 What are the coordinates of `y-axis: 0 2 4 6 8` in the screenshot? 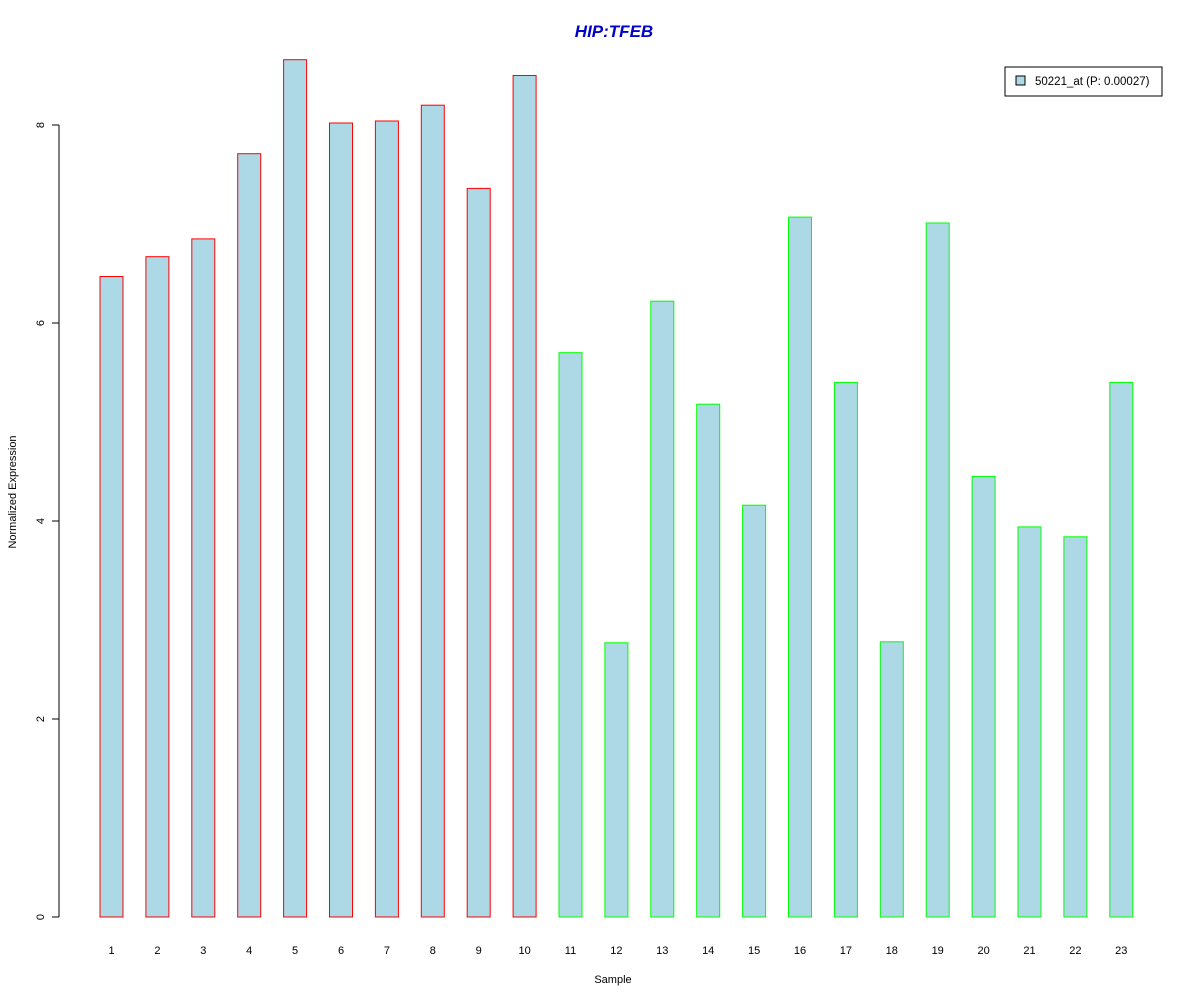 It's located at (47, 521).